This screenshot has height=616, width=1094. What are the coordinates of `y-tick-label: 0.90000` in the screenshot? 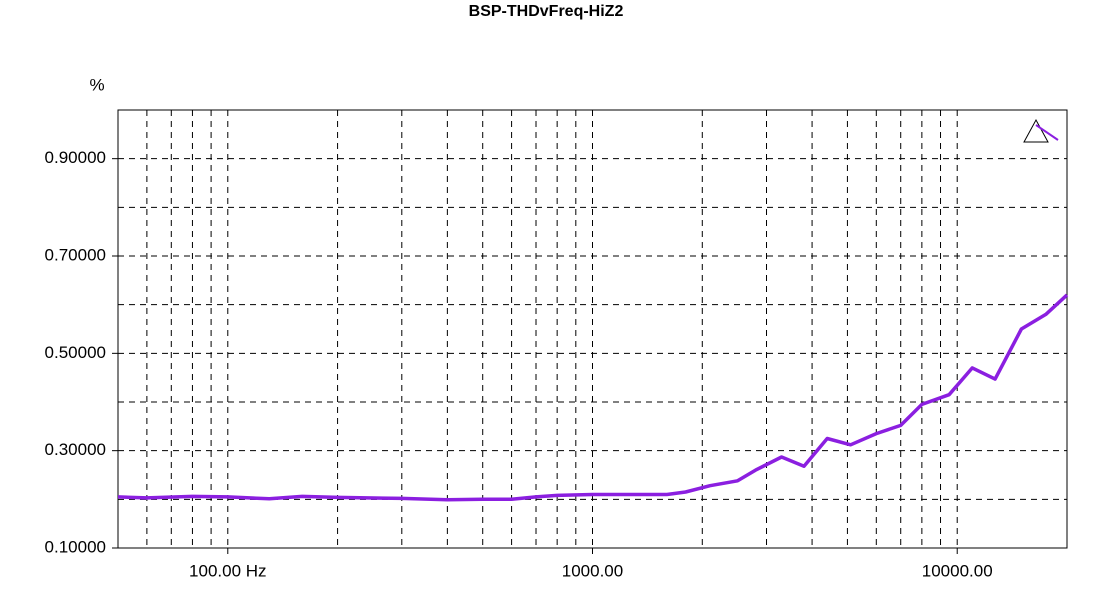 It's located at (75, 157).